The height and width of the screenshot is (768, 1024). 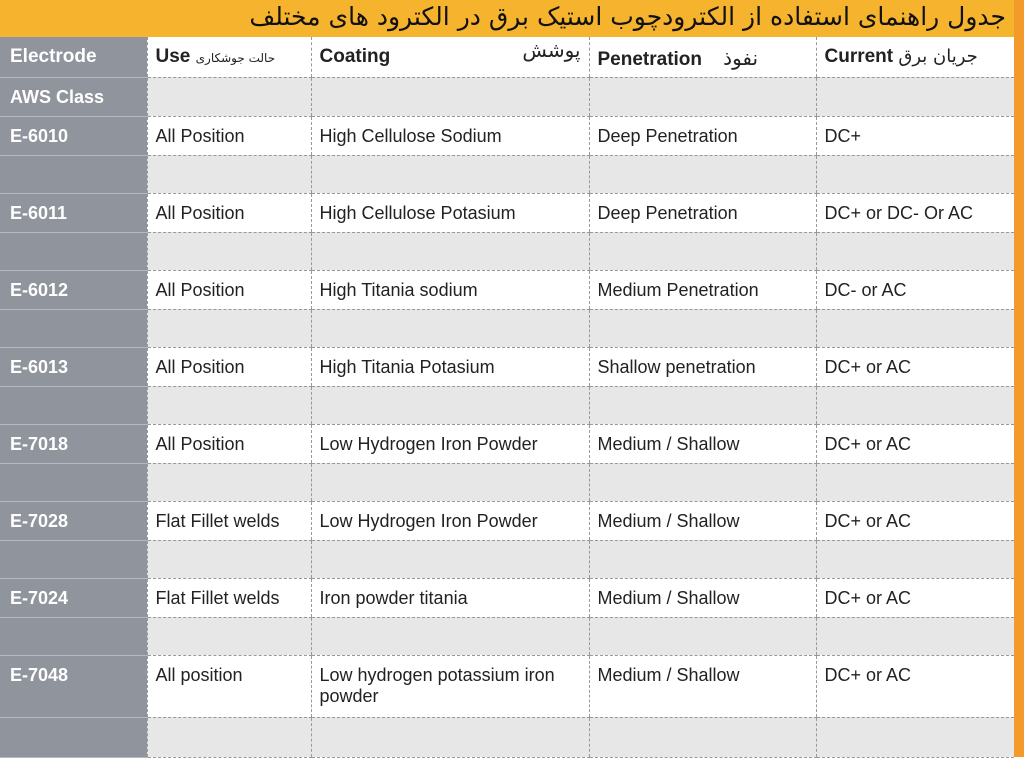 What do you see at coordinates (859, 56) in the screenshot?
I see `header-current-label: Current` at bounding box center [859, 56].